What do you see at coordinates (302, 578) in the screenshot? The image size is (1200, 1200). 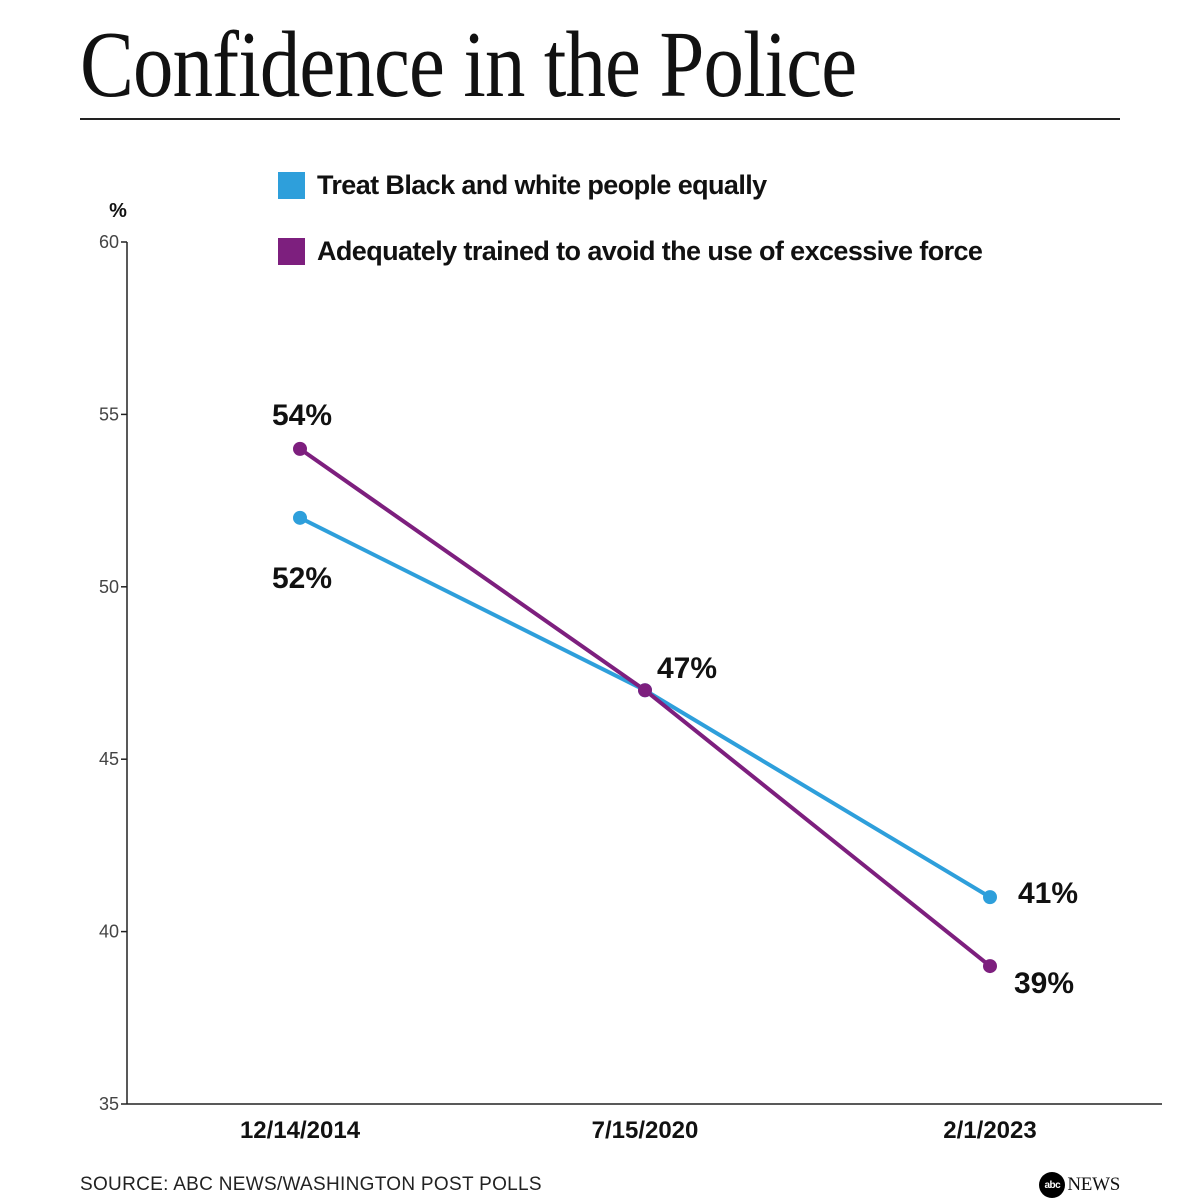 I see `data-label: 52%` at bounding box center [302, 578].